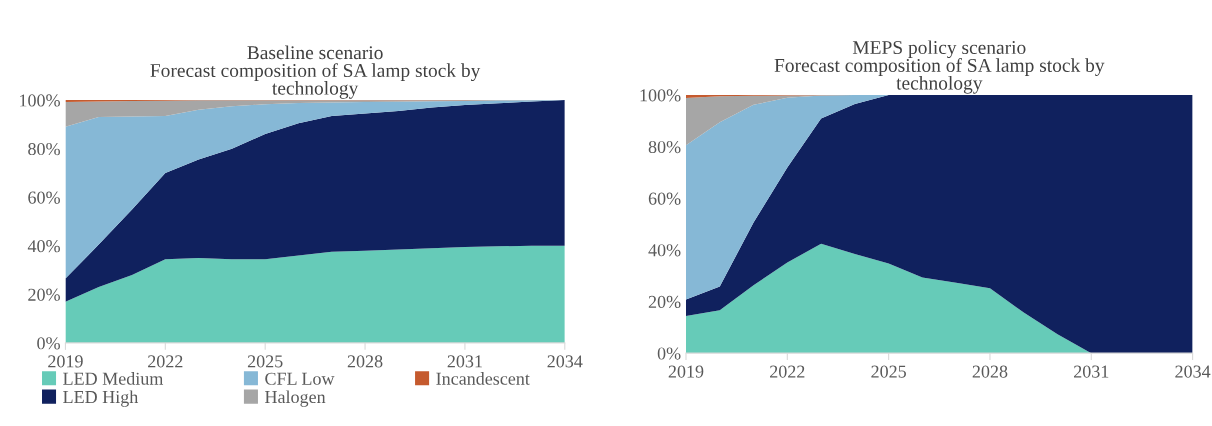 The height and width of the screenshot is (426, 1212). Describe the element at coordinates (939, 49) in the screenshot. I see `chart-title: MEPS policy scenario` at that location.